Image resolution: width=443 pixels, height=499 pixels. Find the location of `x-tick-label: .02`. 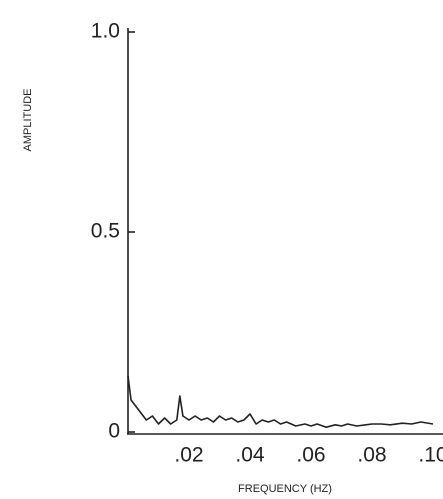

x-tick-label: .02 is located at coordinates (188, 455).